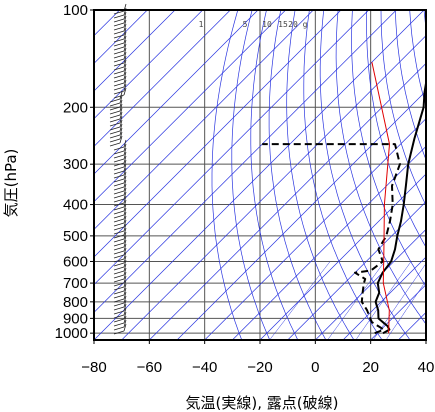 The height and width of the screenshot is (412, 435). Describe the element at coordinates (370, 367) in the screenshot. I see `x-tick-label: 20` at that location.